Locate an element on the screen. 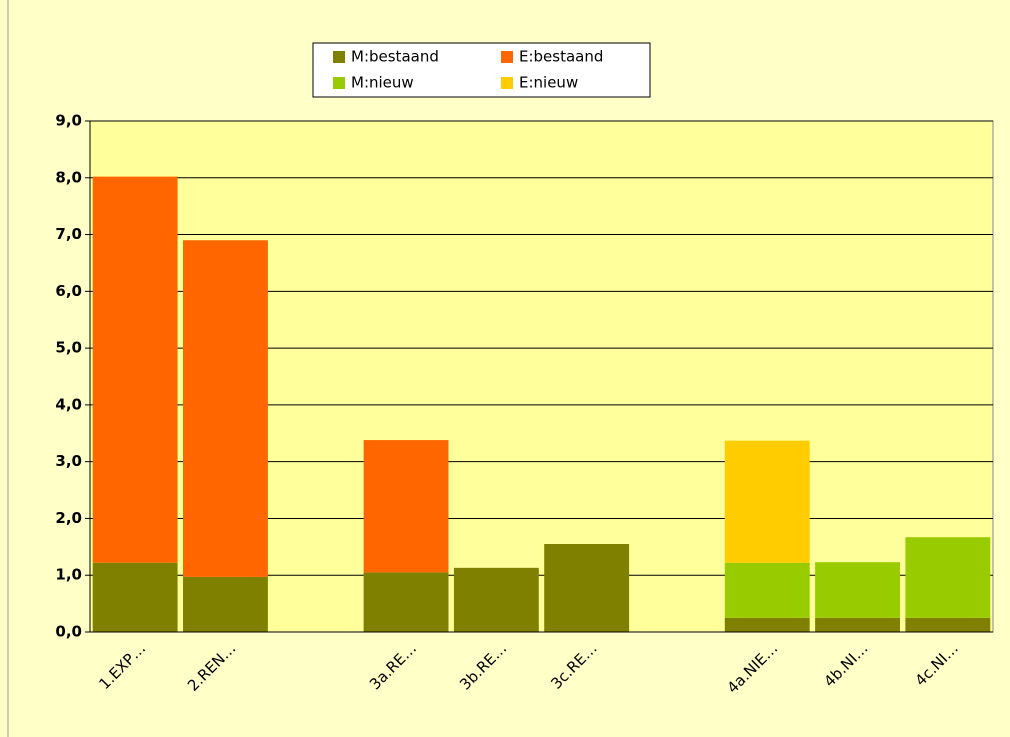 Image resolution: width=1010 pixels, height=737 pixels. legend-label: E:bestaand is located at coordinates (561, 57).